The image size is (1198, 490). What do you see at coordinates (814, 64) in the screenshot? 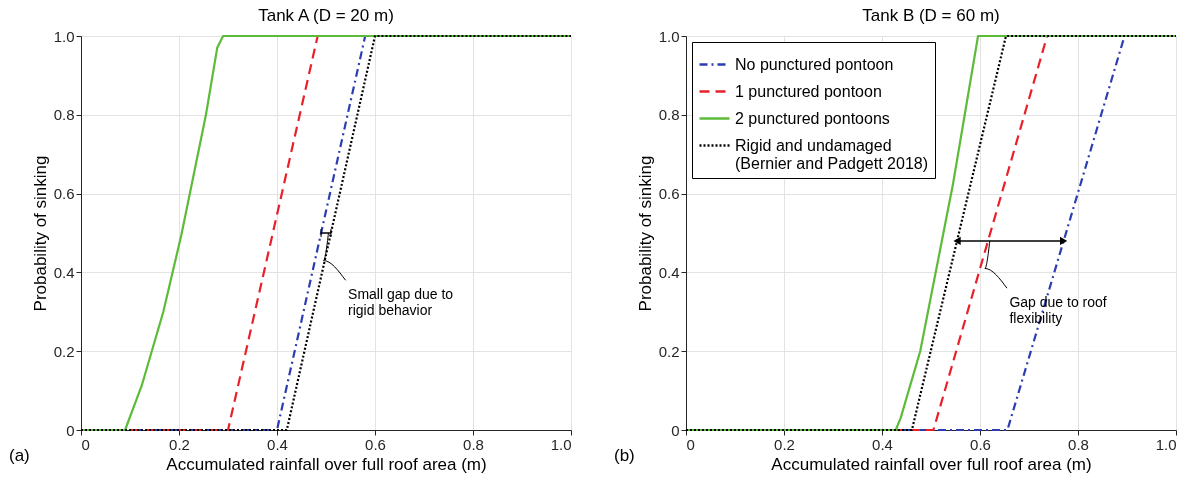
I see `legend-label: No punctured pontoon` at bounding box center [814, 64].